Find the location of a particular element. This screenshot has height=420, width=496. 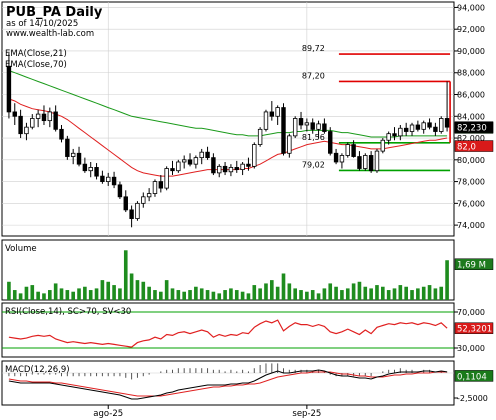

close-badge: 82,230 is located at coordinates (472, 129).